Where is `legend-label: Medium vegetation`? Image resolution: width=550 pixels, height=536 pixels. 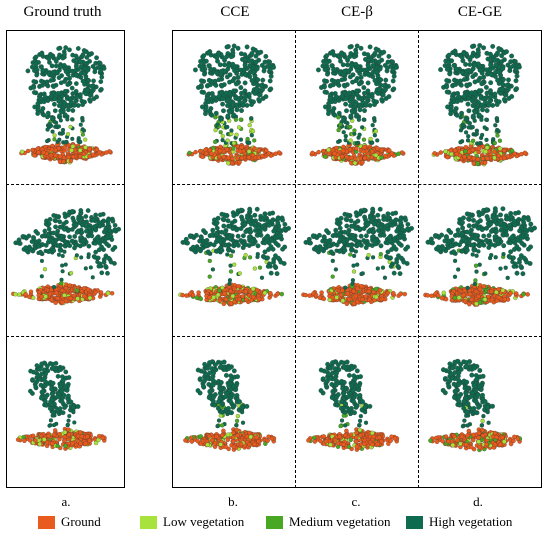 legend-label: Medium vegetation is located at coordinates (340, 521).